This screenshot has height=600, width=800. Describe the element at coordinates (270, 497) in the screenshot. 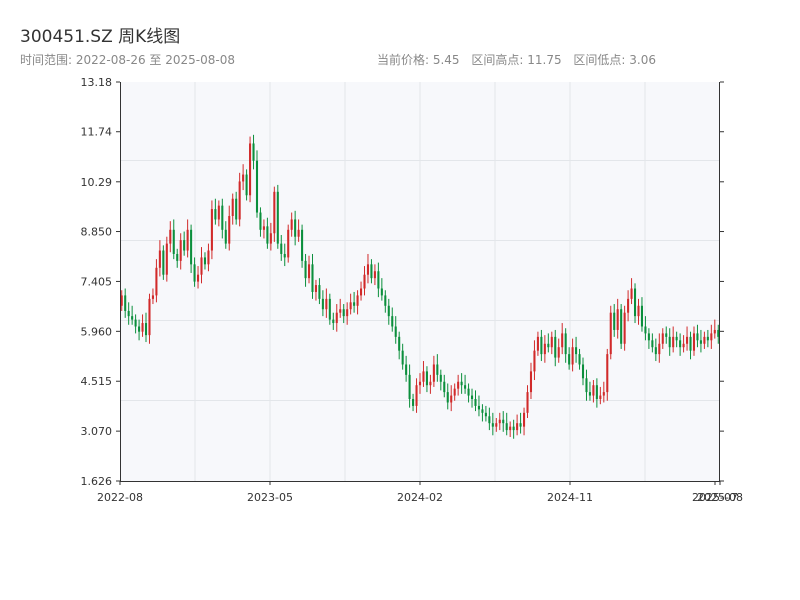

I see `x-tick-label: 2023-05` at that location.